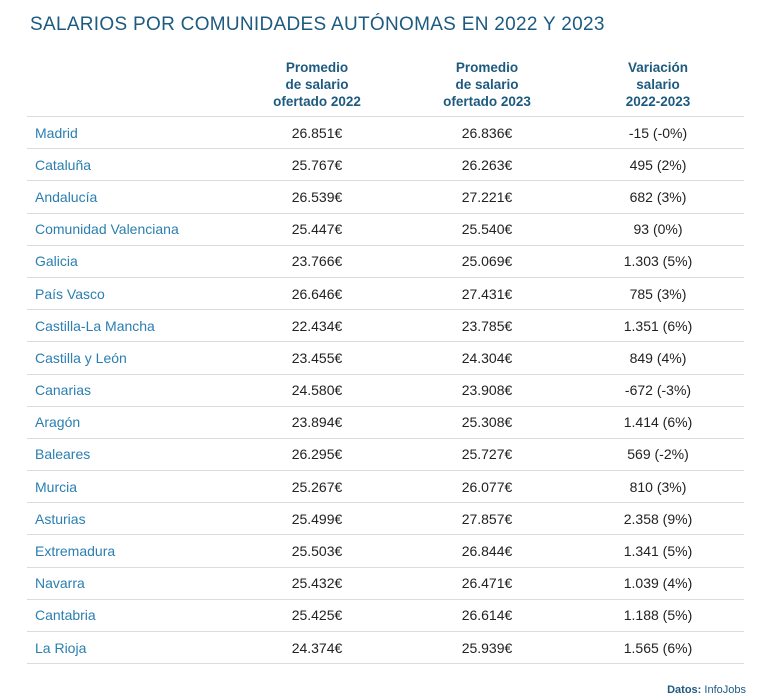 The height and width of the screenshot is (700, 760). What do you see at coordinates (317, 325) in the screenshot?
I see `salary-2022-value: 22.434€` at bounding box center [317, 325].